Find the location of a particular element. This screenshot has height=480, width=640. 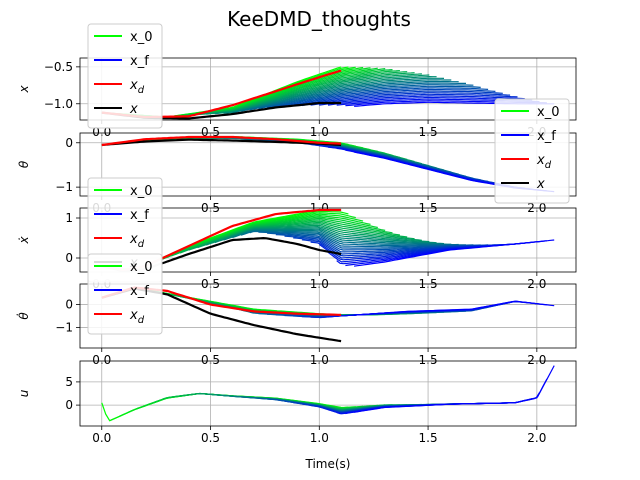

y-axis-label: θ is located at coordinates (24, 164).